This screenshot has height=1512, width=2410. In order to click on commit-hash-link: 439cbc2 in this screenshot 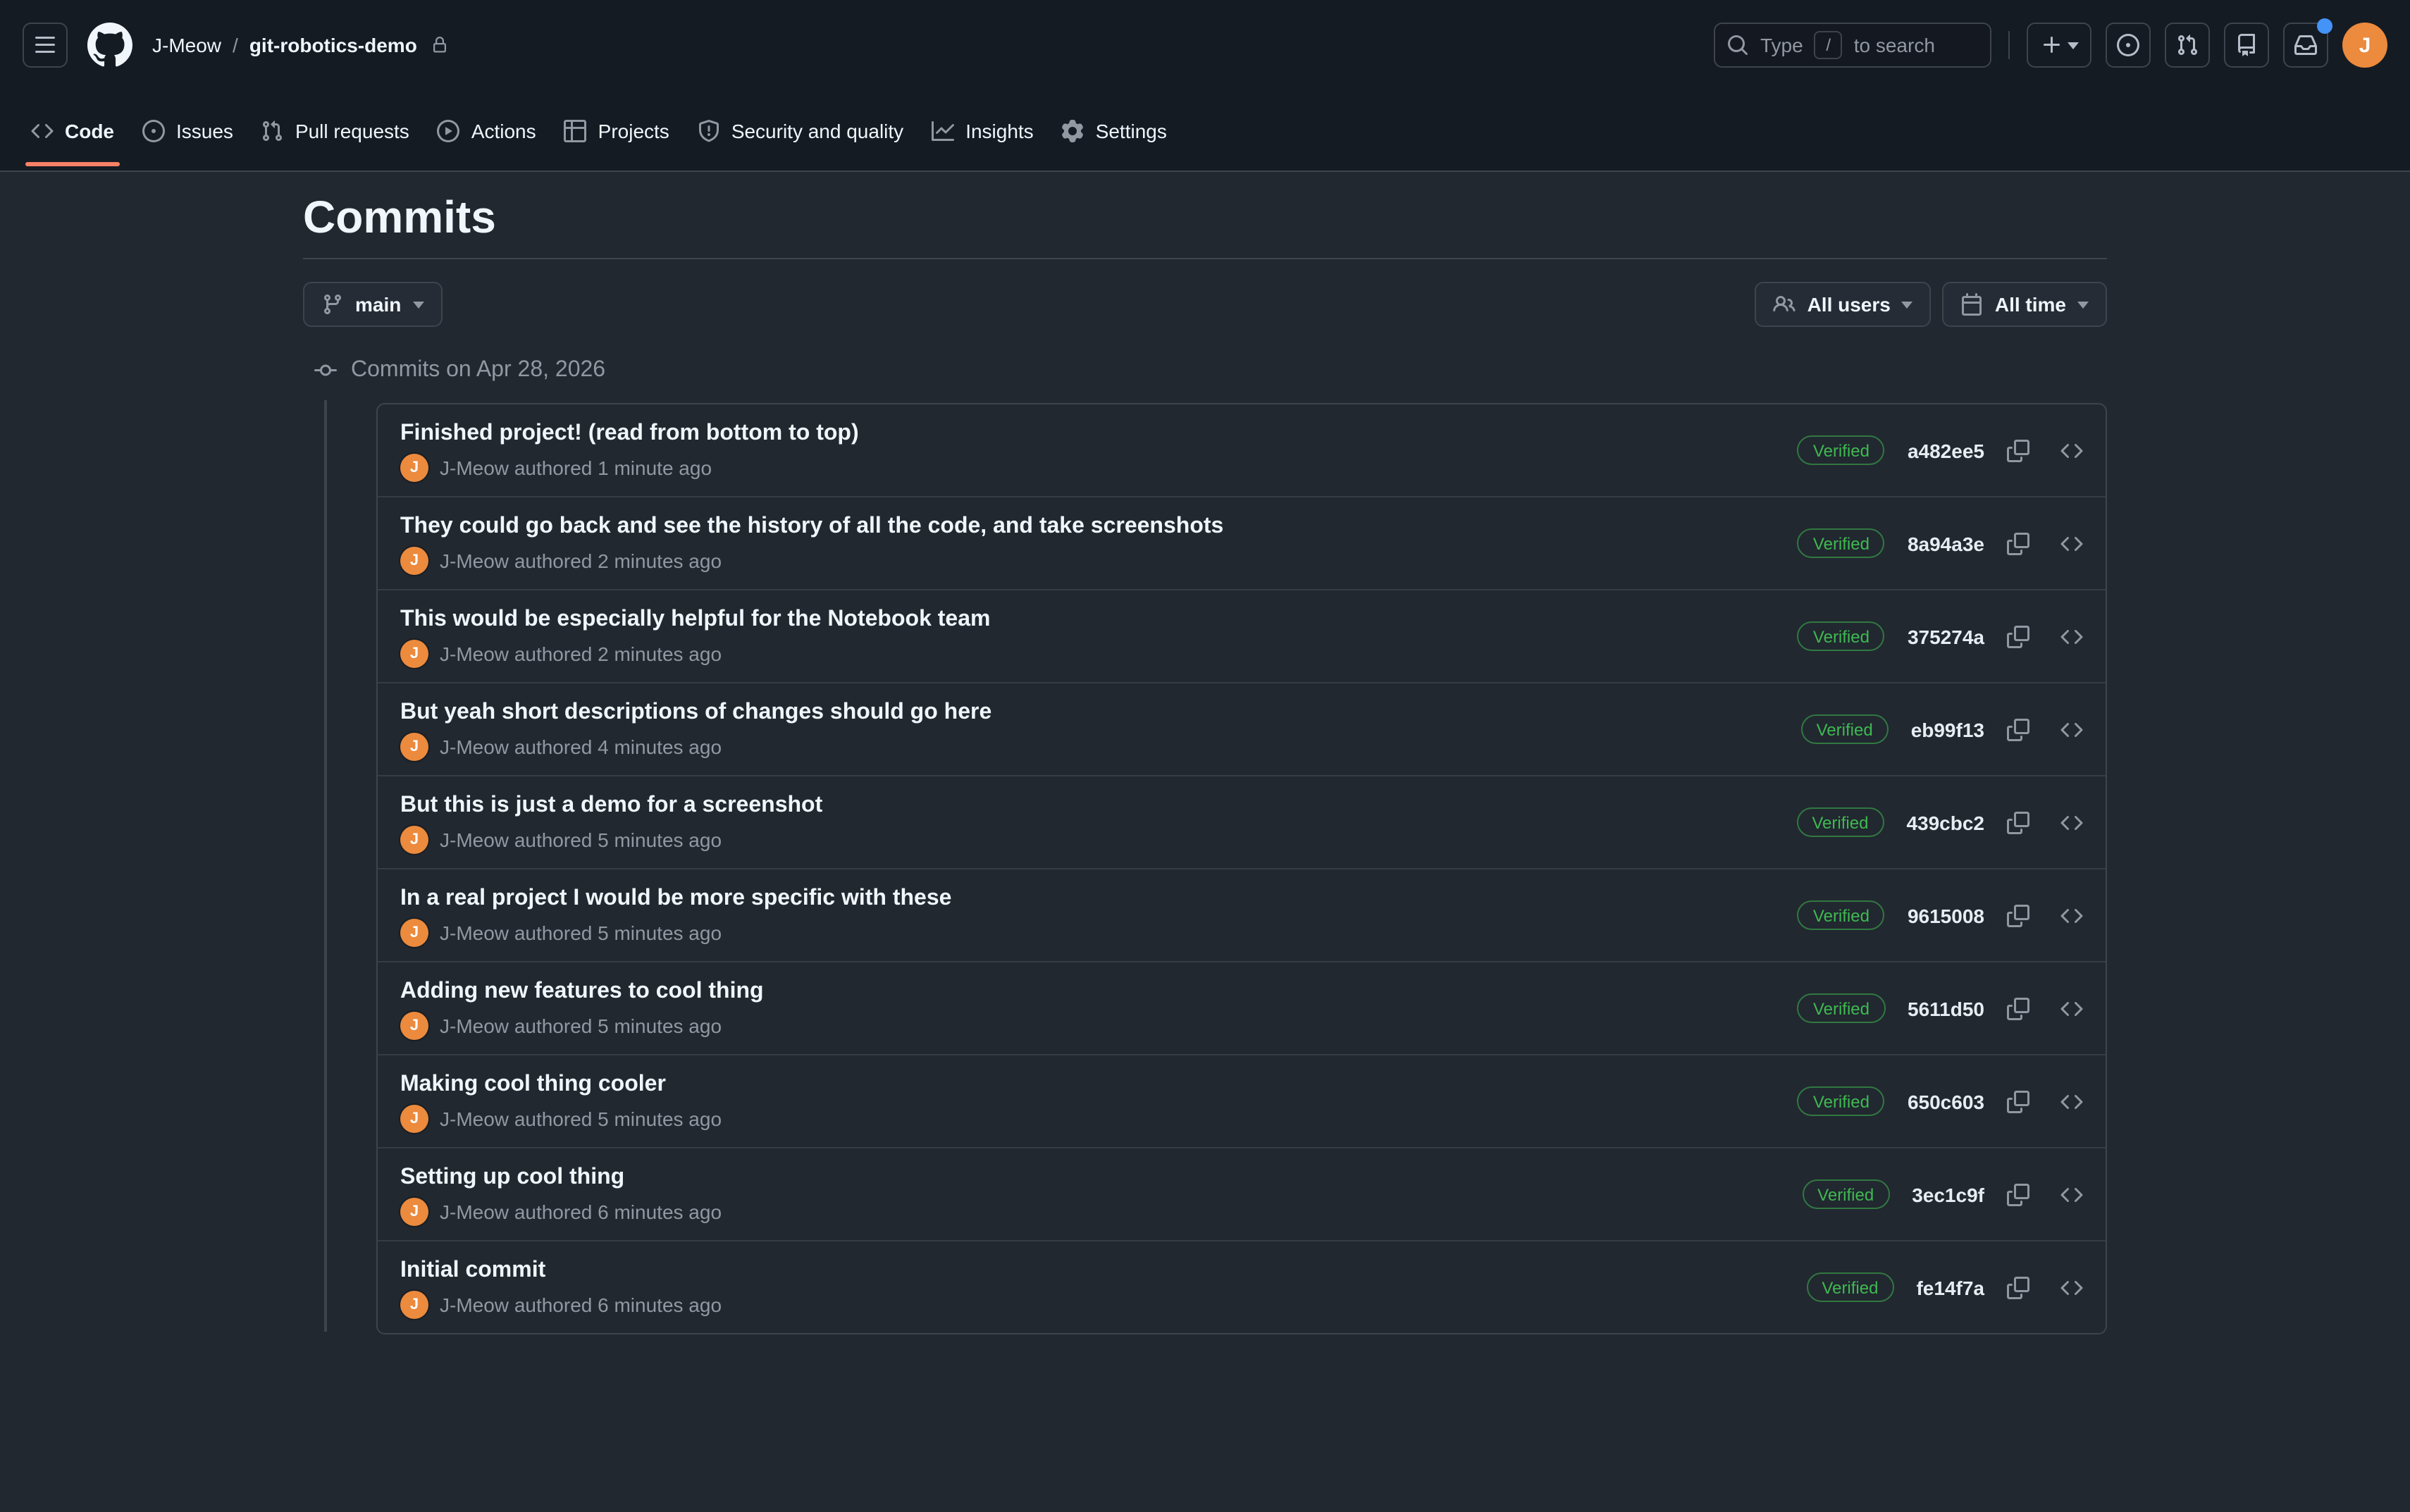, I will do `click(1945, 822)`.